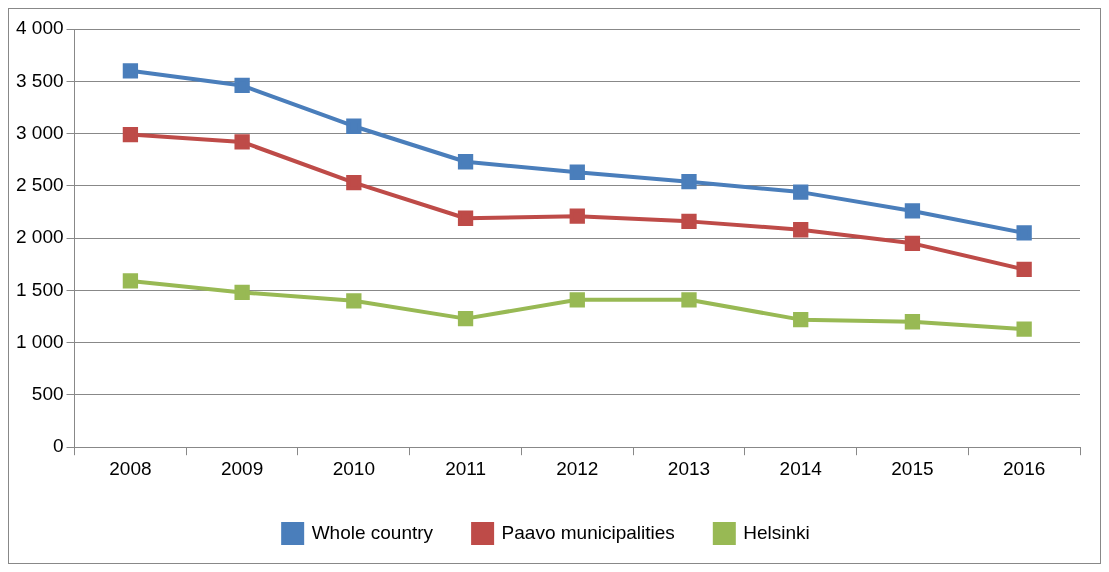 The height and width of the screenshot is (572, 1109). Describe the element at coordinates (801, 468) in the screenshot. I see `x-tick-label: 2014` at that location.